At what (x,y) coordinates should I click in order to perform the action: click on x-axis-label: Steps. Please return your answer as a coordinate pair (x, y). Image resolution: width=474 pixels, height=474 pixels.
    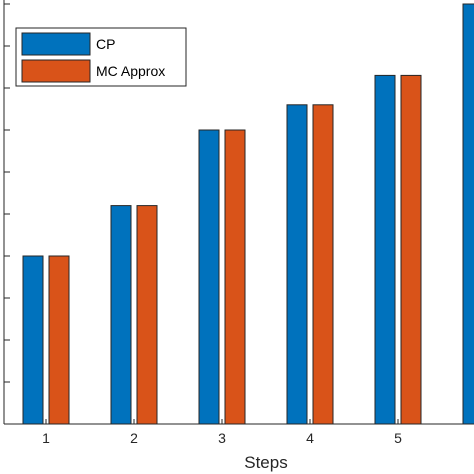
    Looking at the image, I should click on (265, 462).